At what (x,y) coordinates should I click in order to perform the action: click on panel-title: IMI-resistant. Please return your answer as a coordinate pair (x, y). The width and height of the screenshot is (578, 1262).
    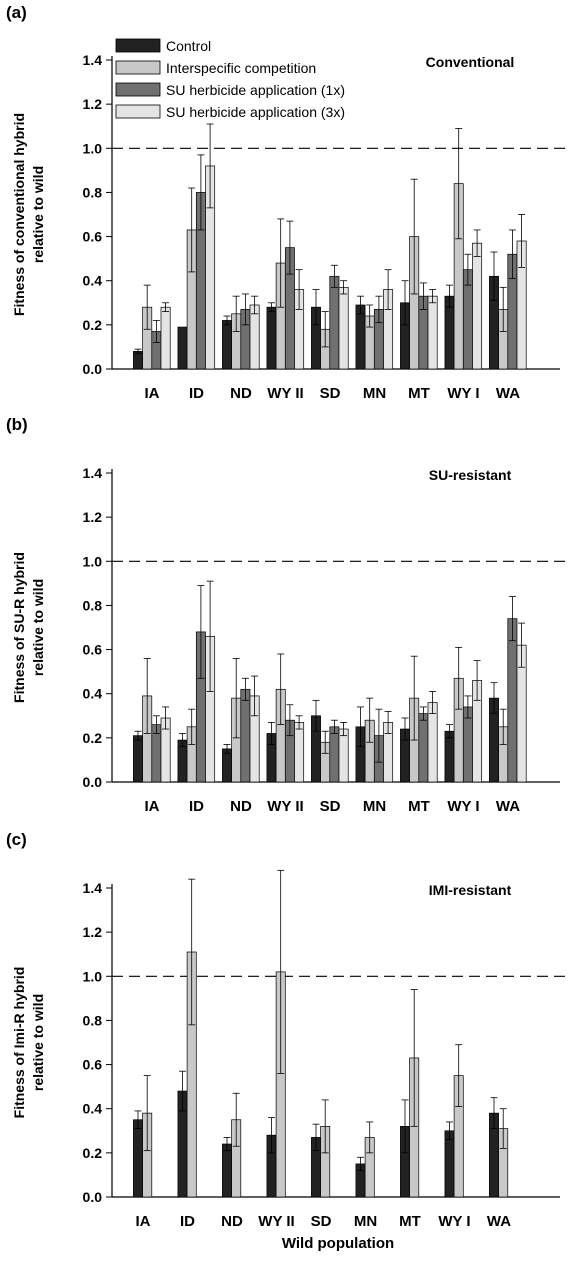
    Looking at the image, I should click on (470, 890).